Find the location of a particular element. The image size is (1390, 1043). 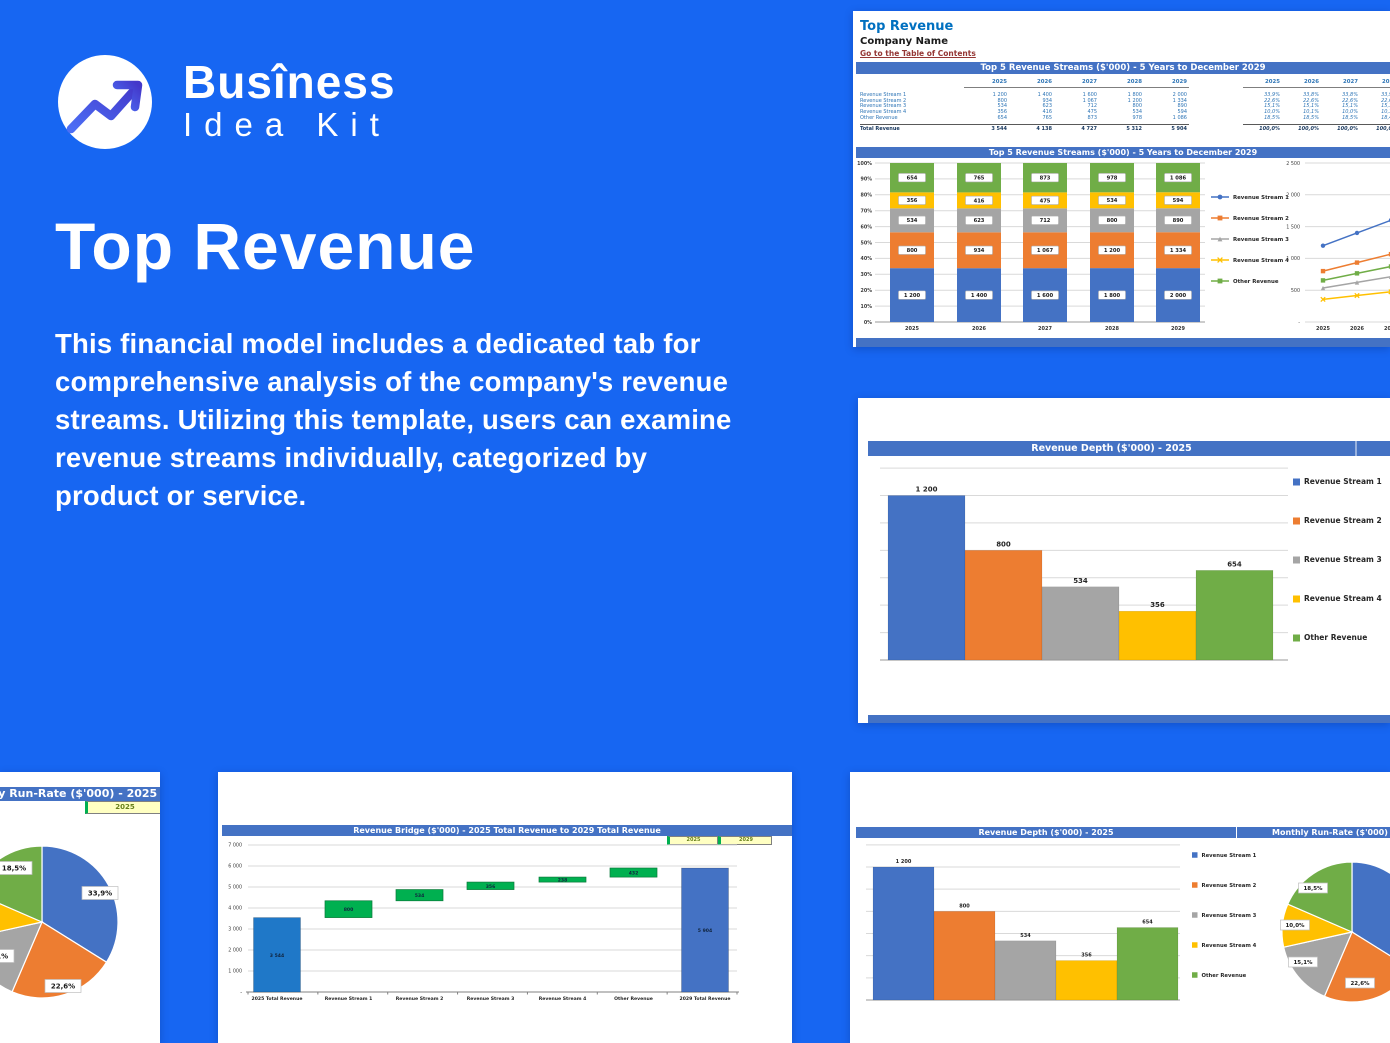

growth-arrow-icon is located at coordinates (104, 107).